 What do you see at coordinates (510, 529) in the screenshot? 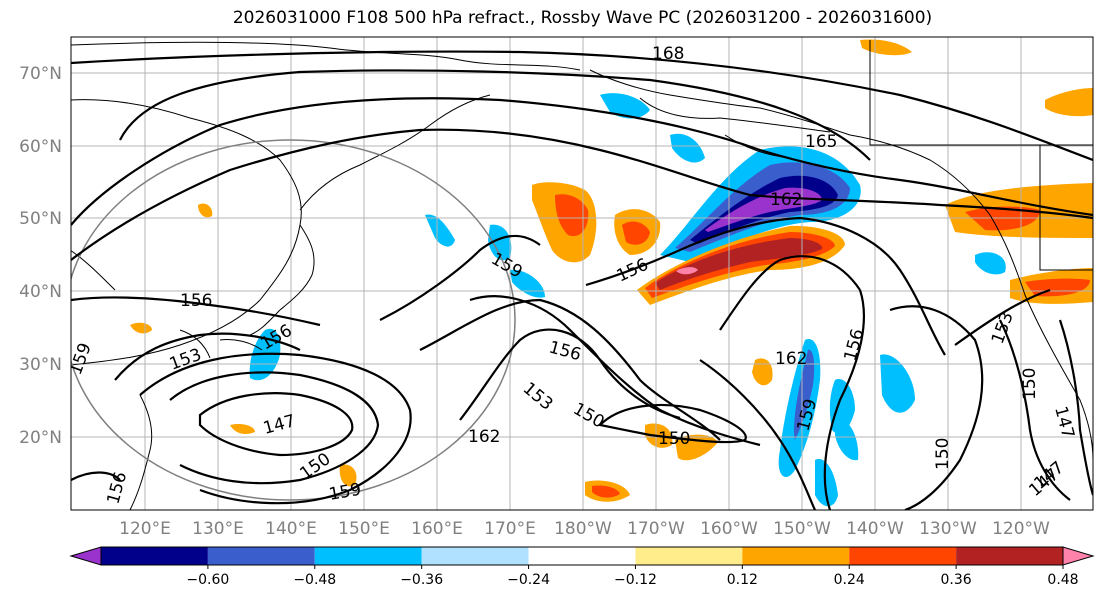
I see `lon-label: 170°E` at bounding box center [510, 529].